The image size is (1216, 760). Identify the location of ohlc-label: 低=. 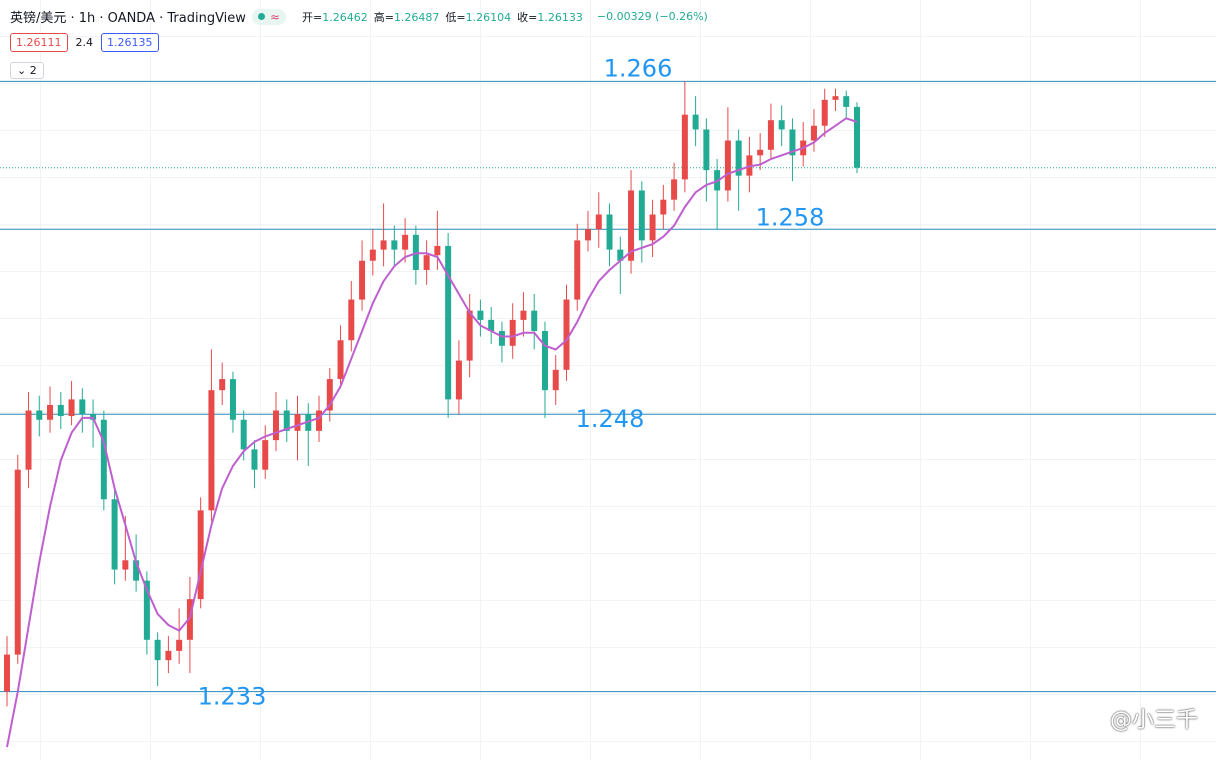
(455, 17).